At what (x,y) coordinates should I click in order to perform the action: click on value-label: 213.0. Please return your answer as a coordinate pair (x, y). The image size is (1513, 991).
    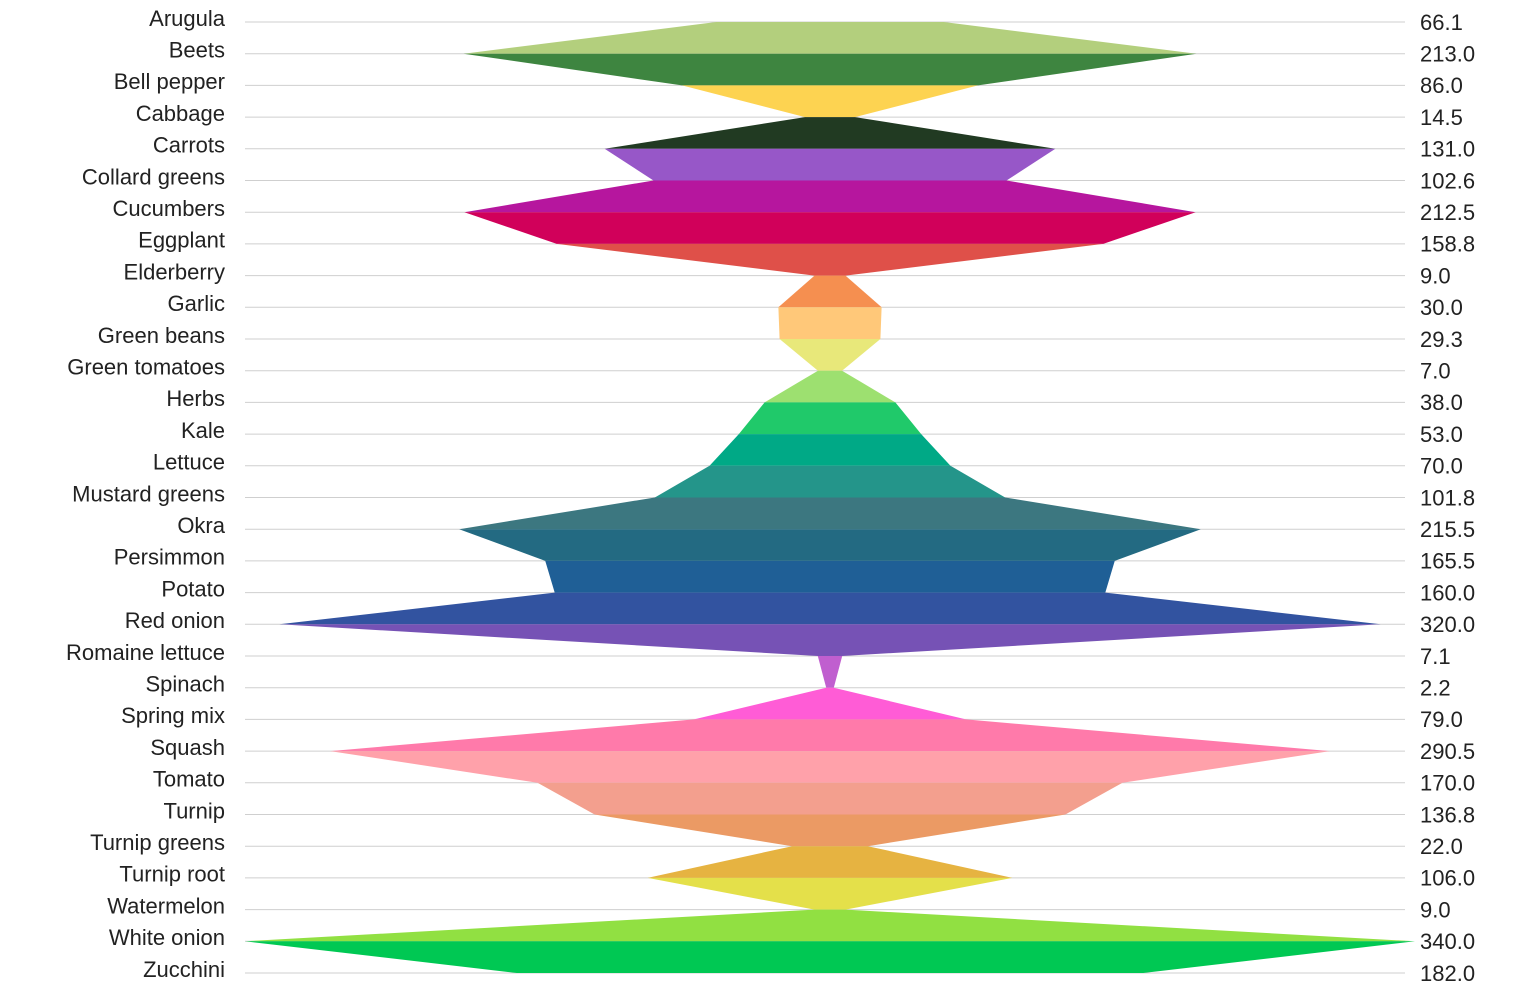
    Looking at the image, I should click on (1447, 54).